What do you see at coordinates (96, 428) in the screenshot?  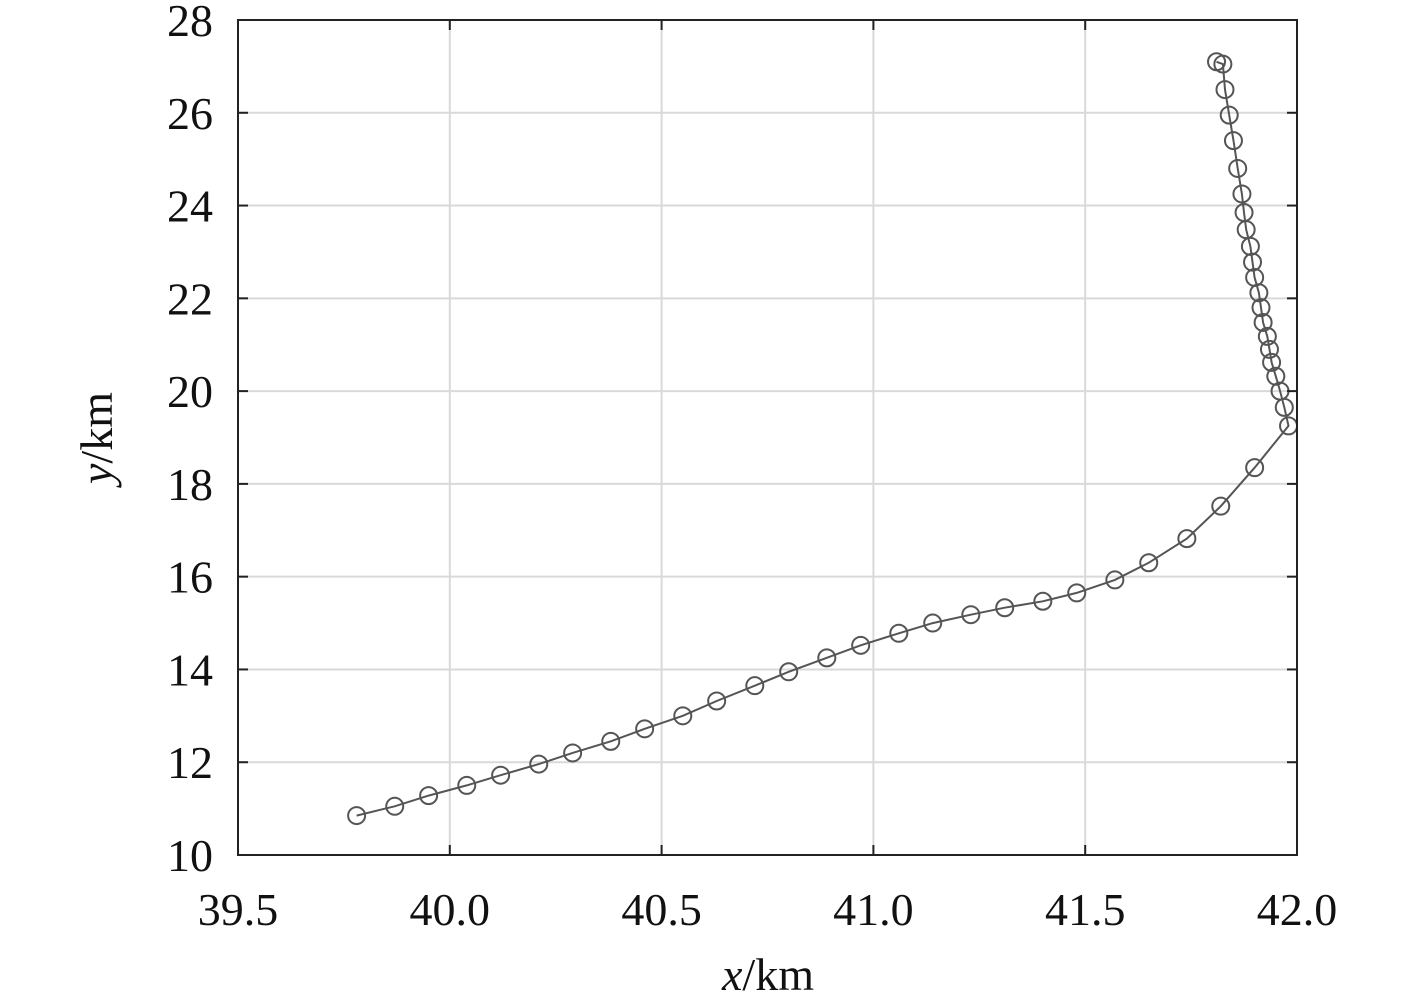 I see `y-axis-unit: /km` at bounding box center [96, 428].